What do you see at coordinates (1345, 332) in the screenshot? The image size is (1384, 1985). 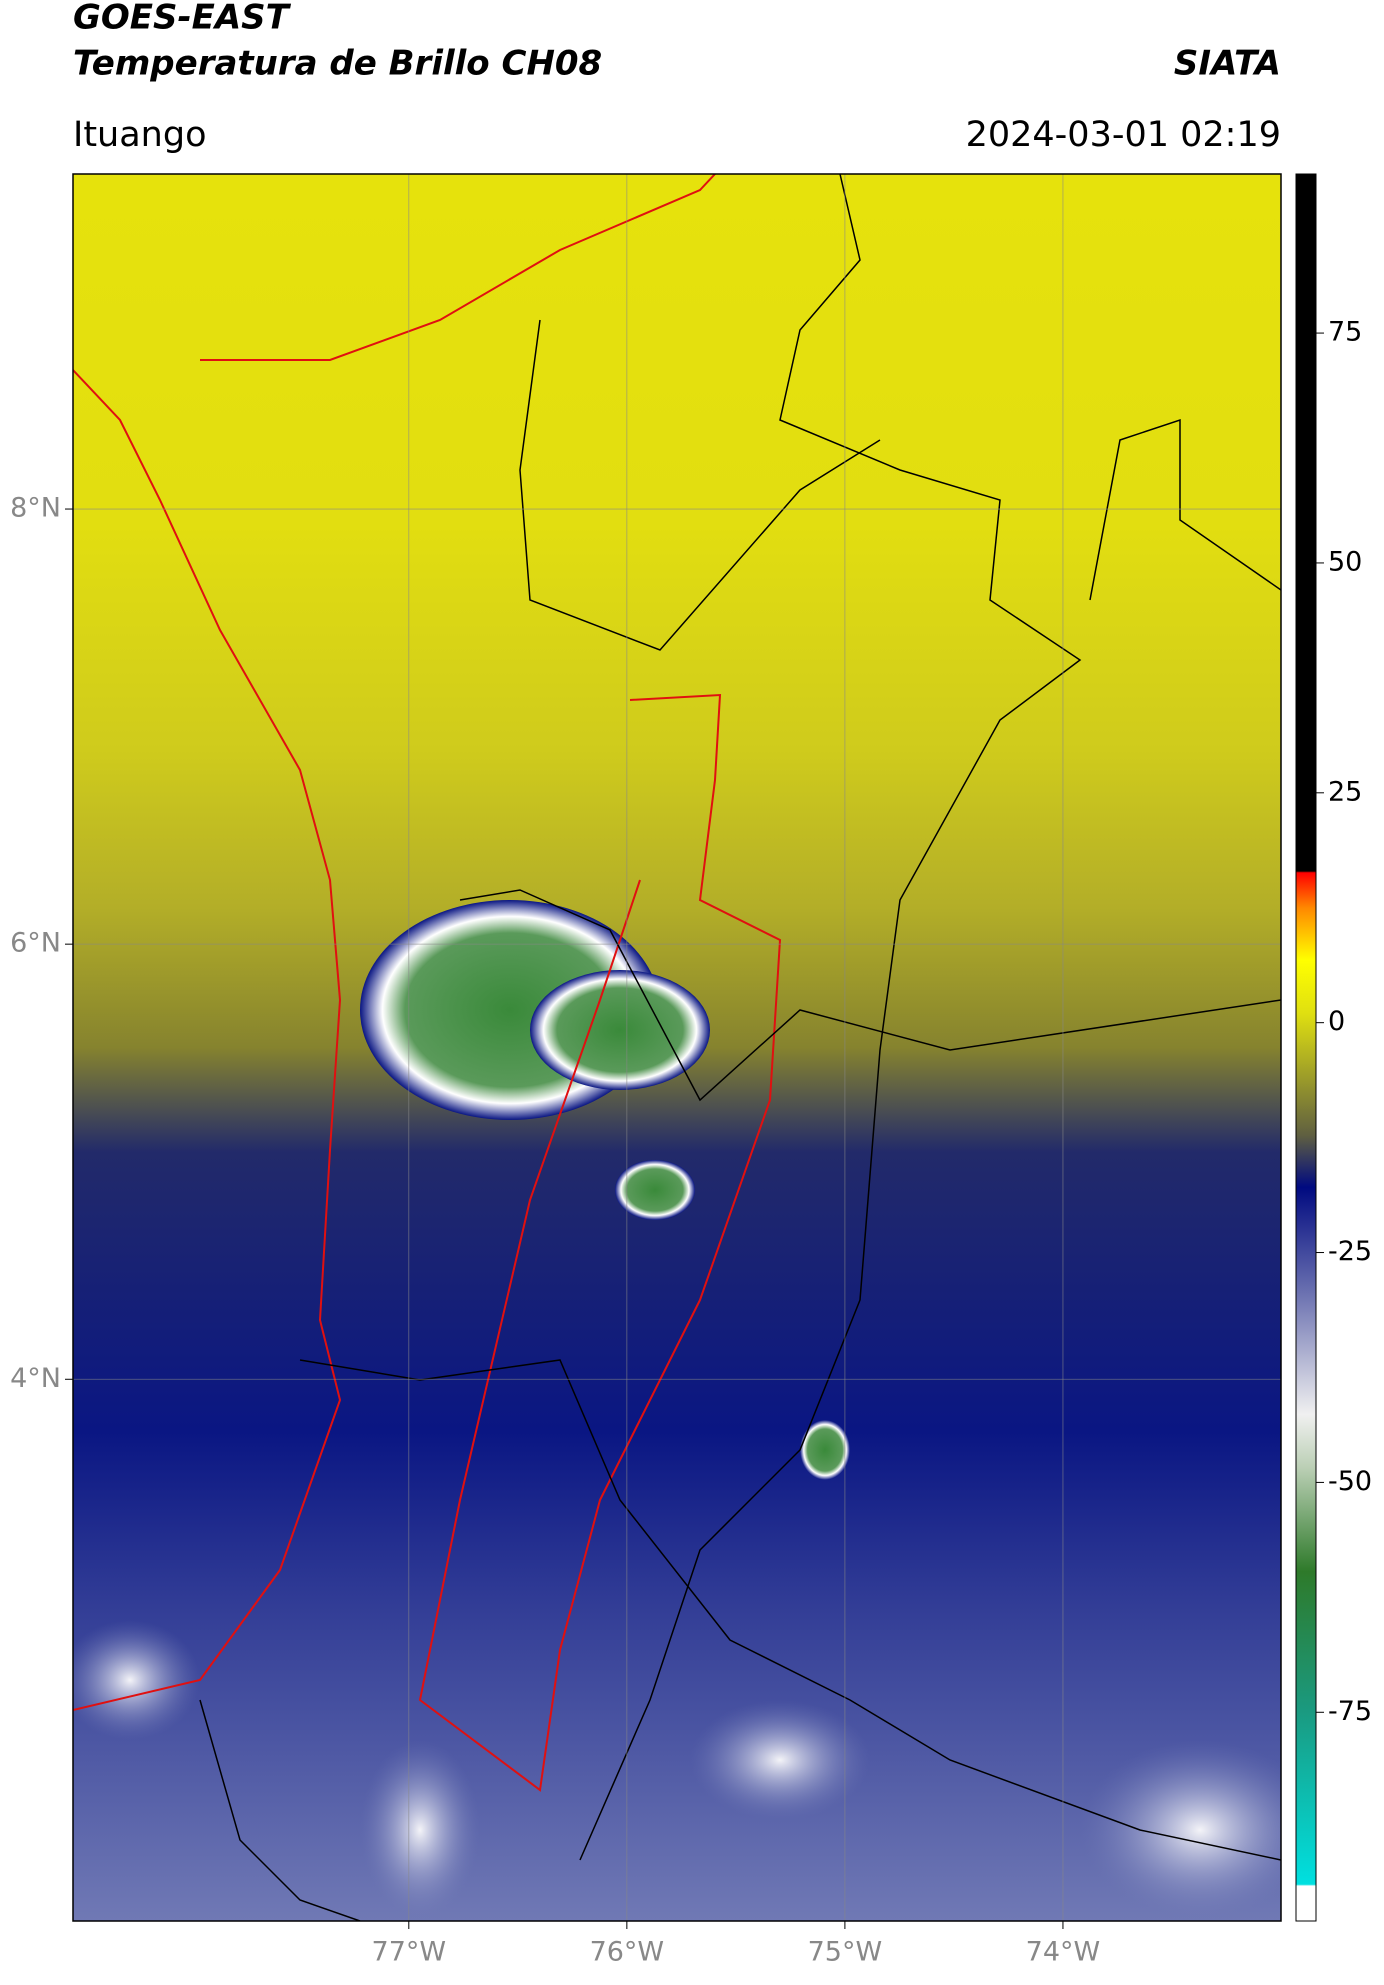 I see `colorbar-tick-label: 75` at bounding box center [1345, 332].